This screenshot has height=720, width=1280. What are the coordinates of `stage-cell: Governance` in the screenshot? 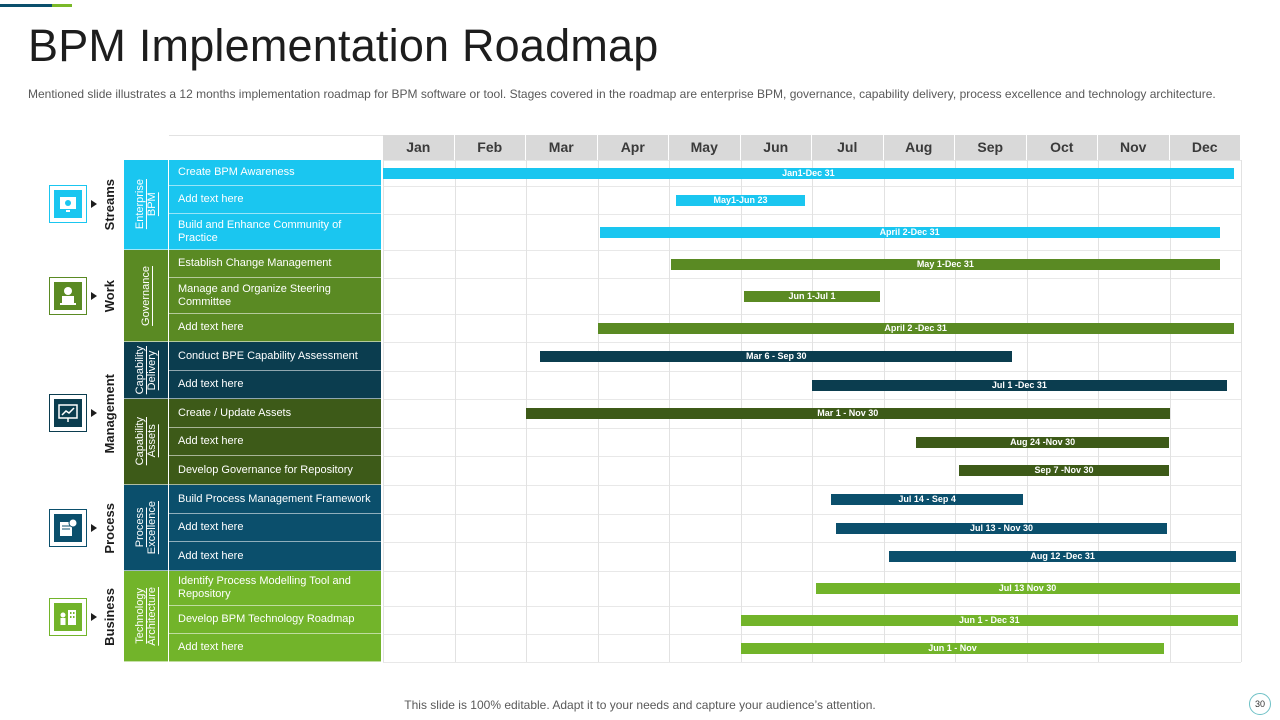 It's located at (146, 296).